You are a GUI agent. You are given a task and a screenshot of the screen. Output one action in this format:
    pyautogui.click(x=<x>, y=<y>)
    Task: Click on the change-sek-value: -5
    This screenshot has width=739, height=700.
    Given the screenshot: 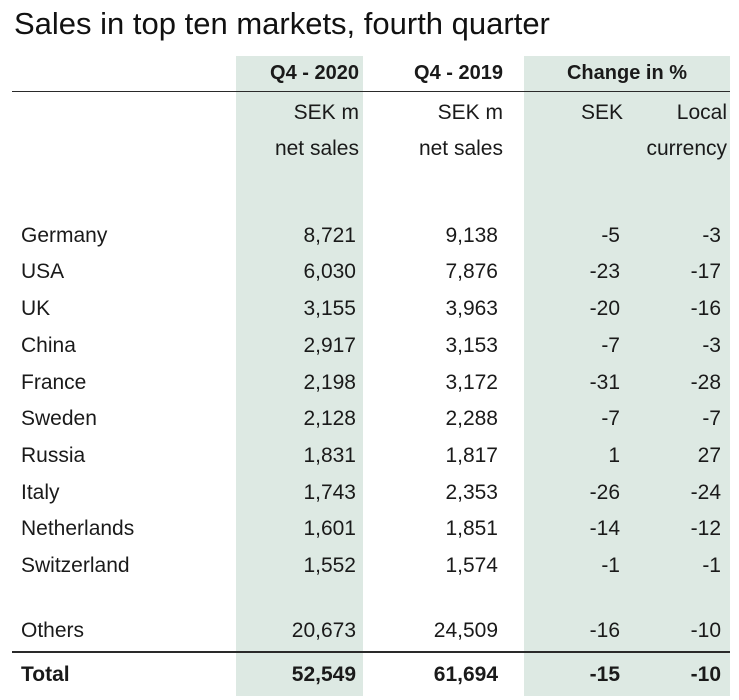 What is the action you would take?
    pyautogui.click(x=610, y=235)
    